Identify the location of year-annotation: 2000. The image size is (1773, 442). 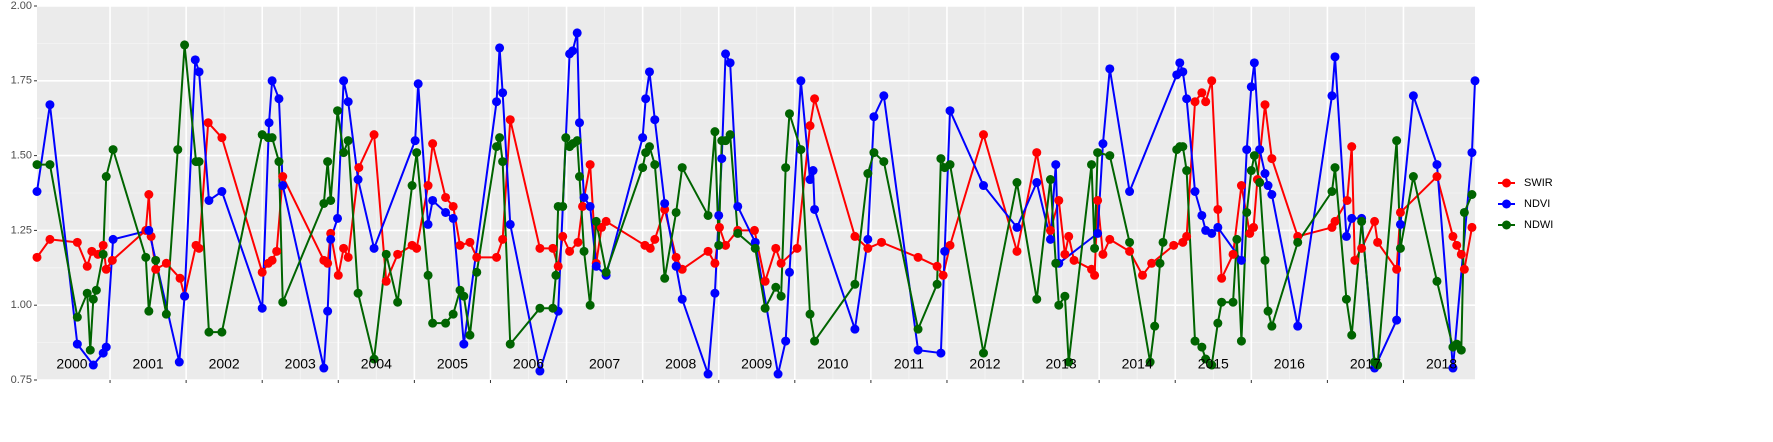
(71, 364).